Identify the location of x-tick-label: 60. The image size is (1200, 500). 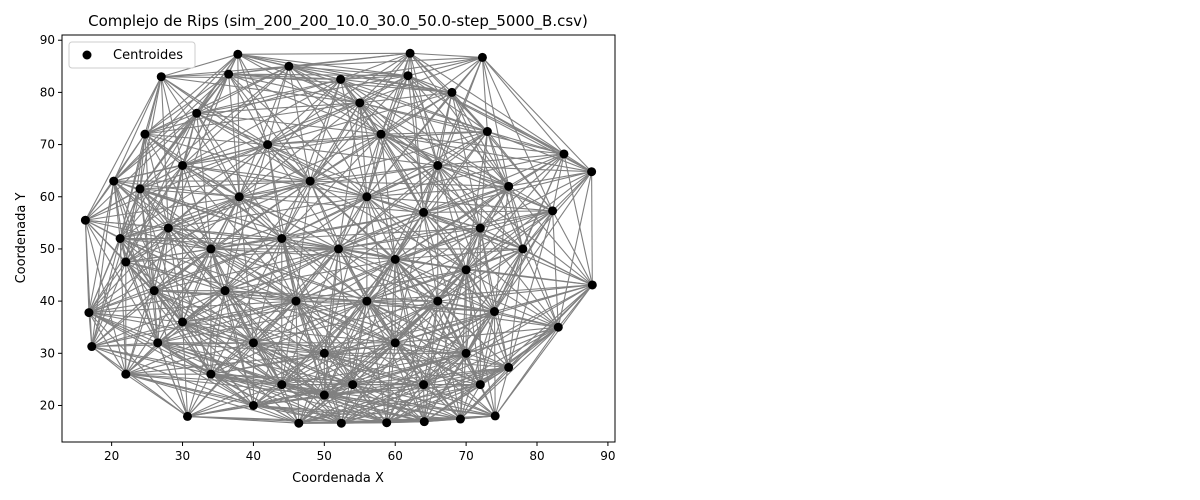
(395, 456).